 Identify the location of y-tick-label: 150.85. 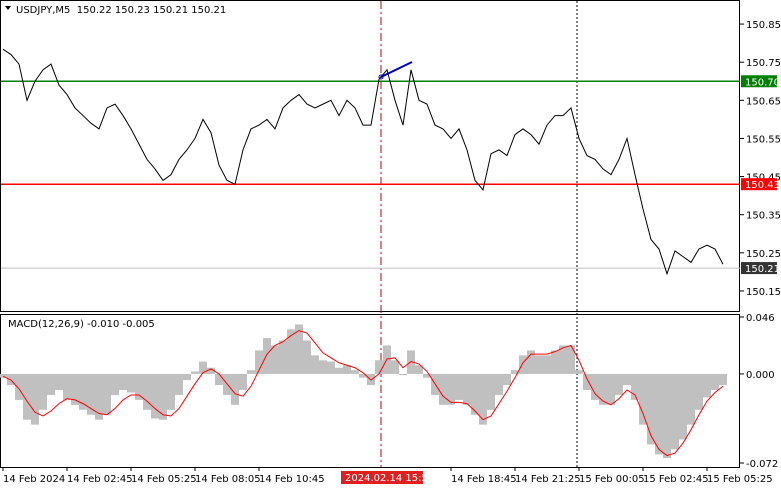
(763, 25).